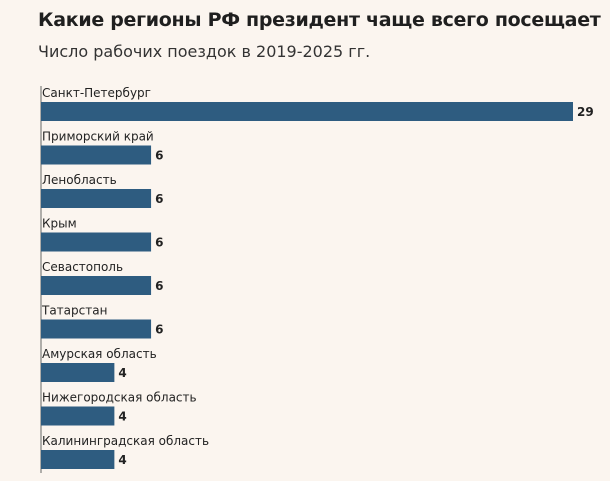  Describe the element at coordinates (125, 441) in the screenshot. I see `category-label: Калининградская область` at that location.